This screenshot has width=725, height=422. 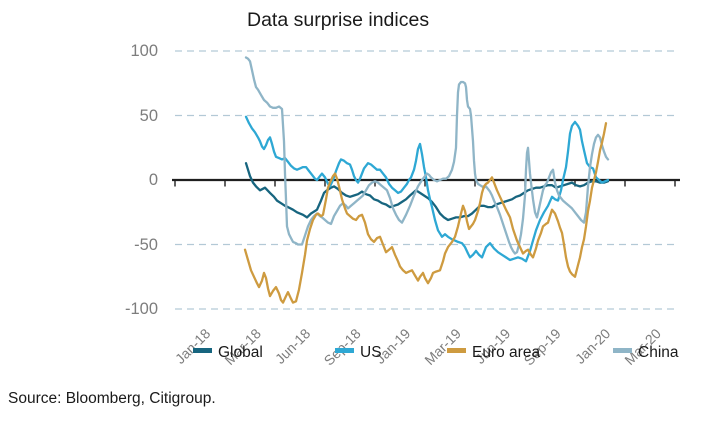 I want to click on legend-label: US, so click(x=371, y=352).